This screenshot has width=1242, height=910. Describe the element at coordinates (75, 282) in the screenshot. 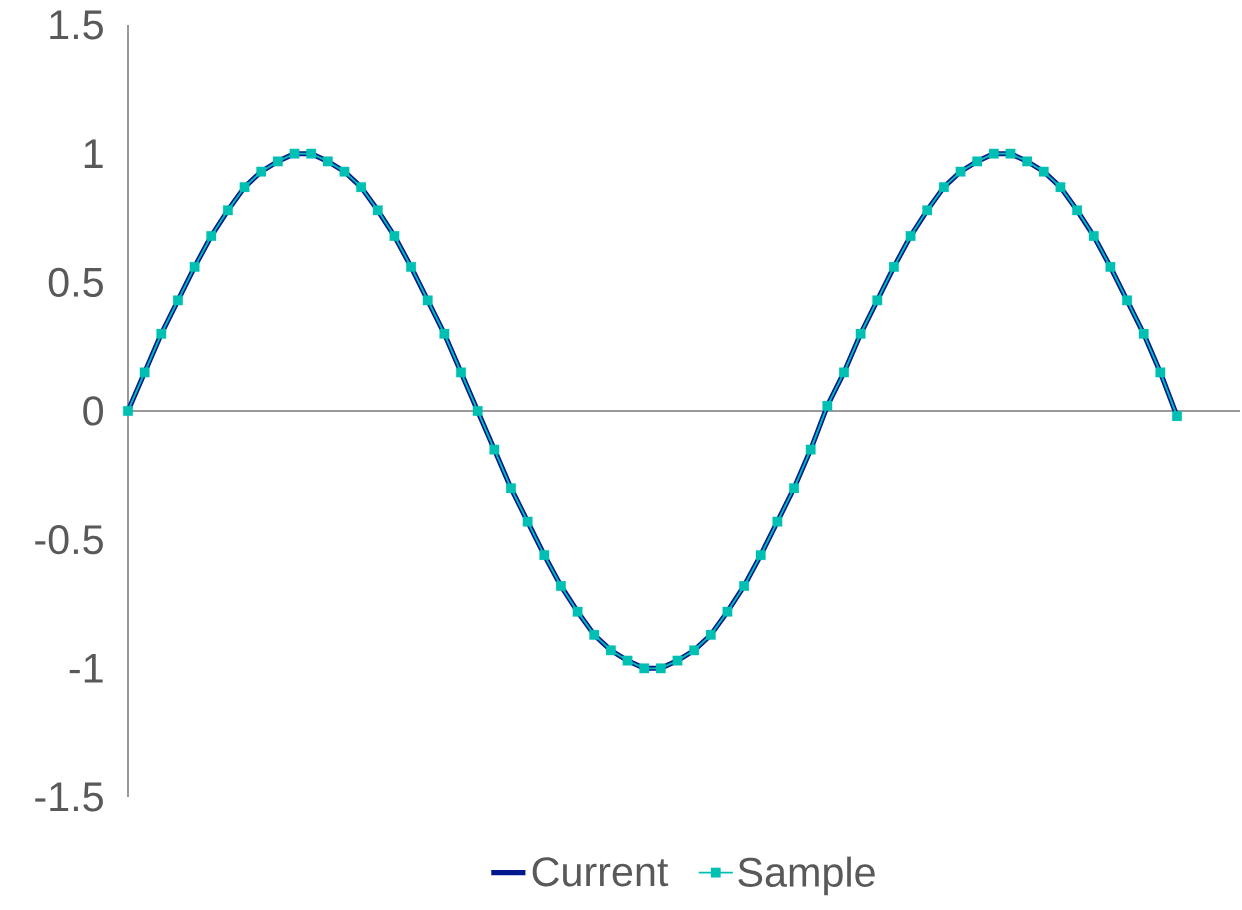

I see `y-tick-label: 0.5` at that location.